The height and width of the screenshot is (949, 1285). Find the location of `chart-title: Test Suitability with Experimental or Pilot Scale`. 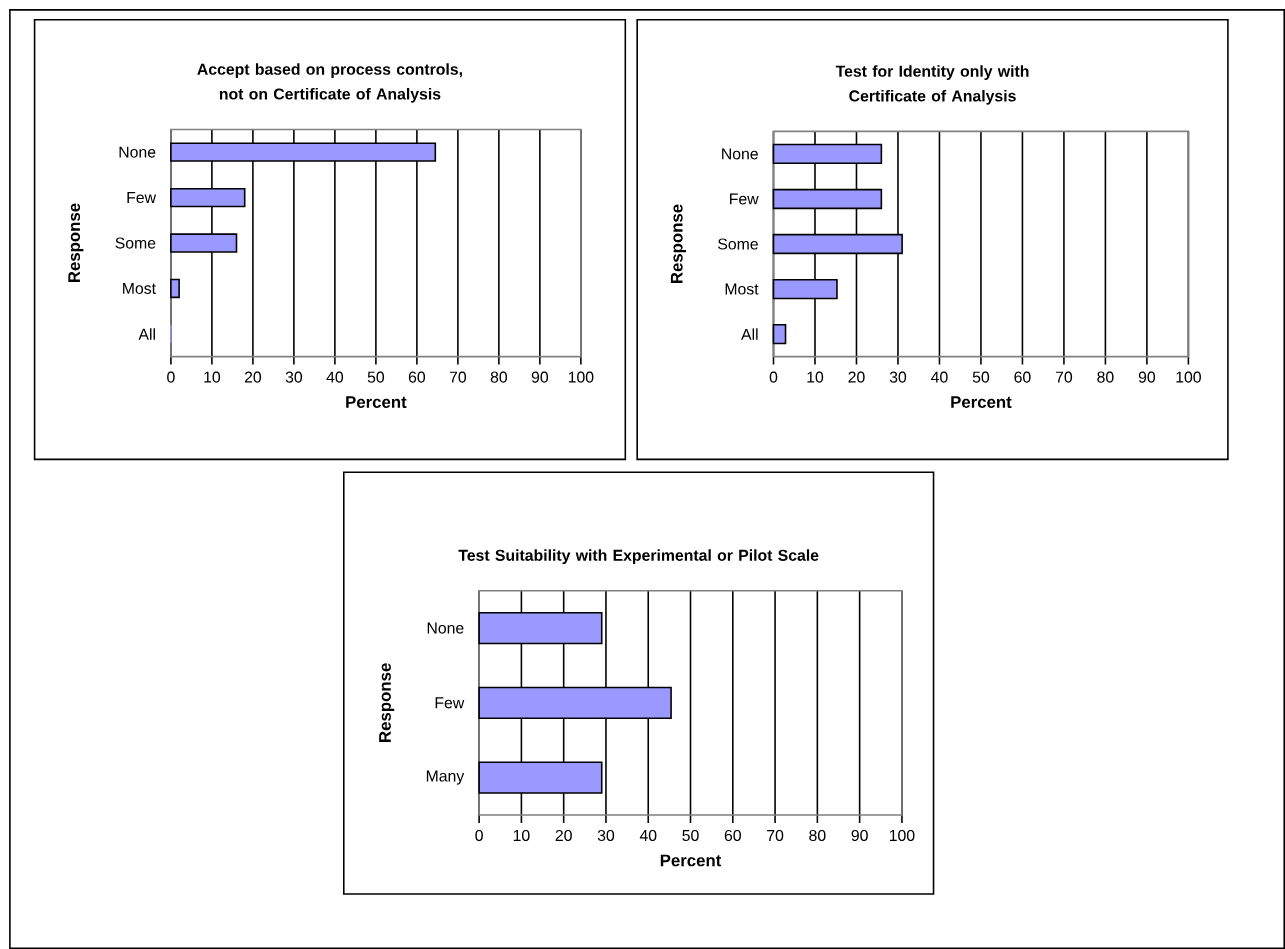

chart-title: Test Suitability with Experimental or Pilot Scale is located at coordinates (638, 556).